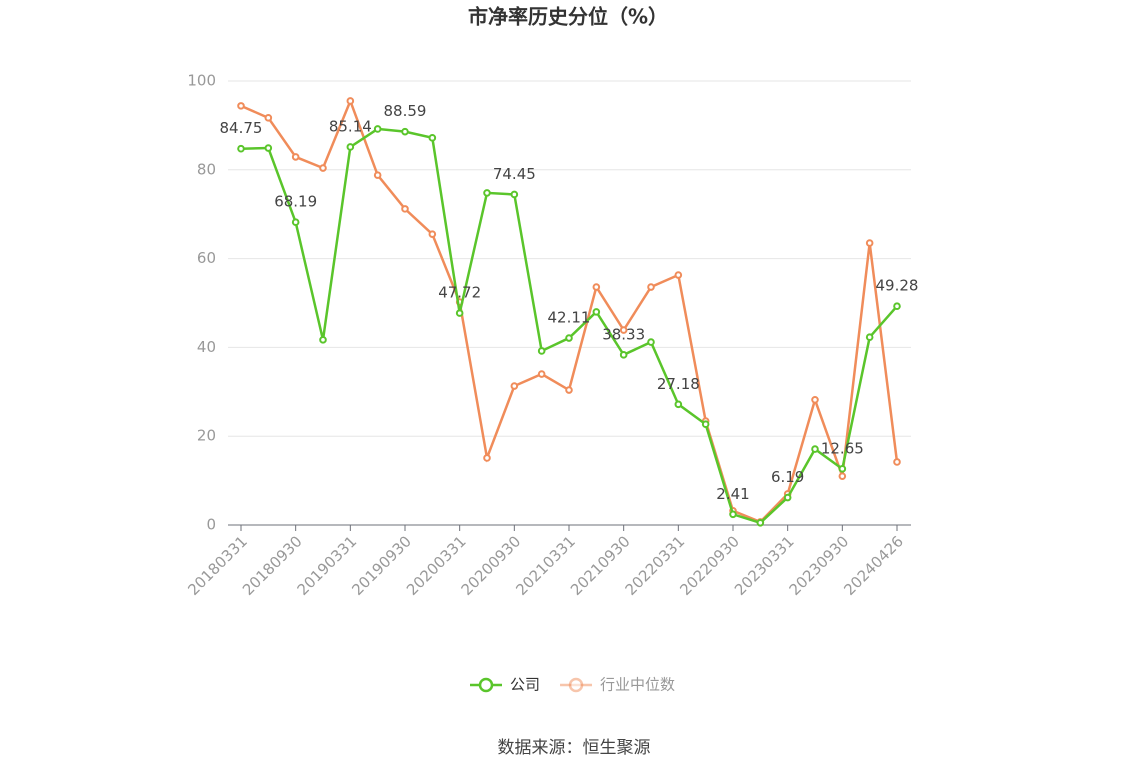 Image resolution: width=1148 pixels, height=776 pixels. I want to click on y-tick-label: 40, so click(206, 347).